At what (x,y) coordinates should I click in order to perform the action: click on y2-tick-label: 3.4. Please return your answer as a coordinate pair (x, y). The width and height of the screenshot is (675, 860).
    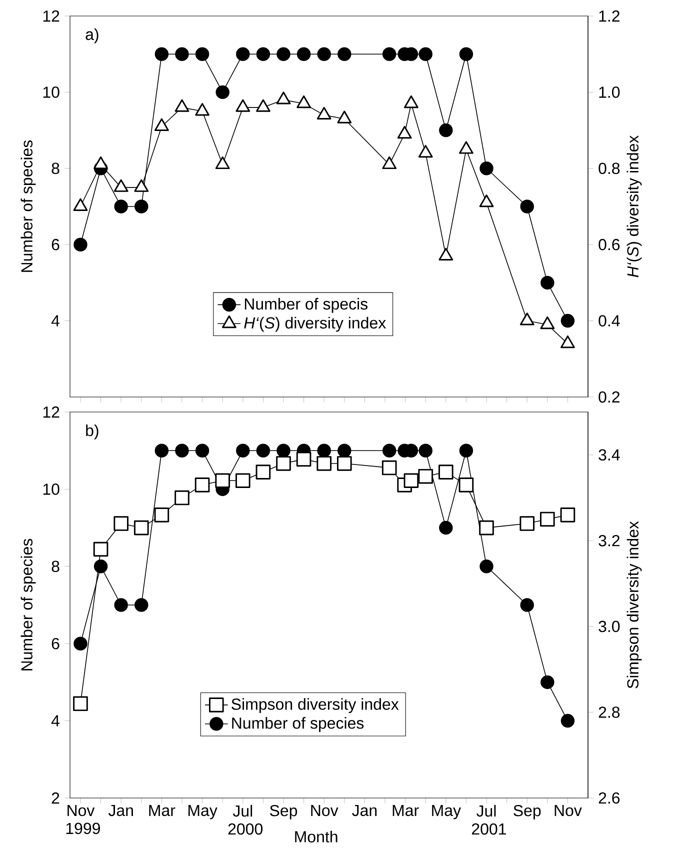
    Looking at the image, I should click on (609, 455).